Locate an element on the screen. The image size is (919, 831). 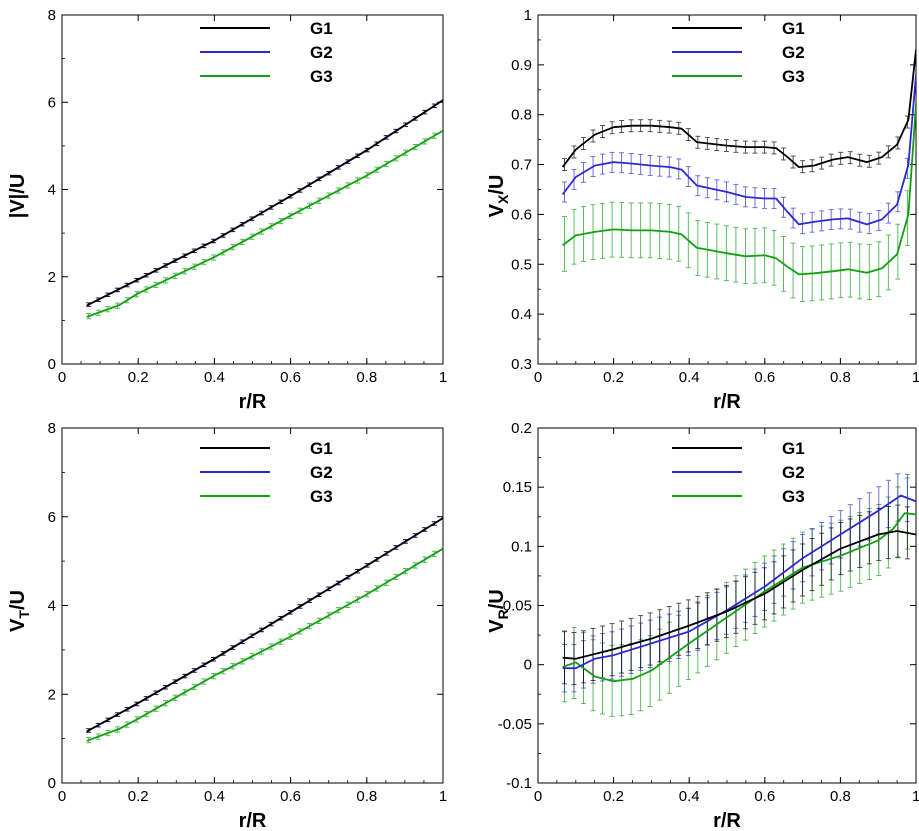
y-axis-label-subscript: X is located at coordinates (503, 199).